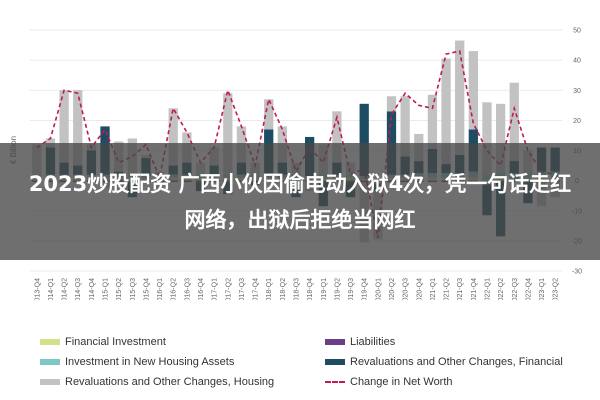 Image resolution: width=600 pixels, height=400 pixels. What do you see at coordinates (106, 289) in the screenshot?
I see `x-tick-label: 2015-Q1` at bounding box center [106, 289].